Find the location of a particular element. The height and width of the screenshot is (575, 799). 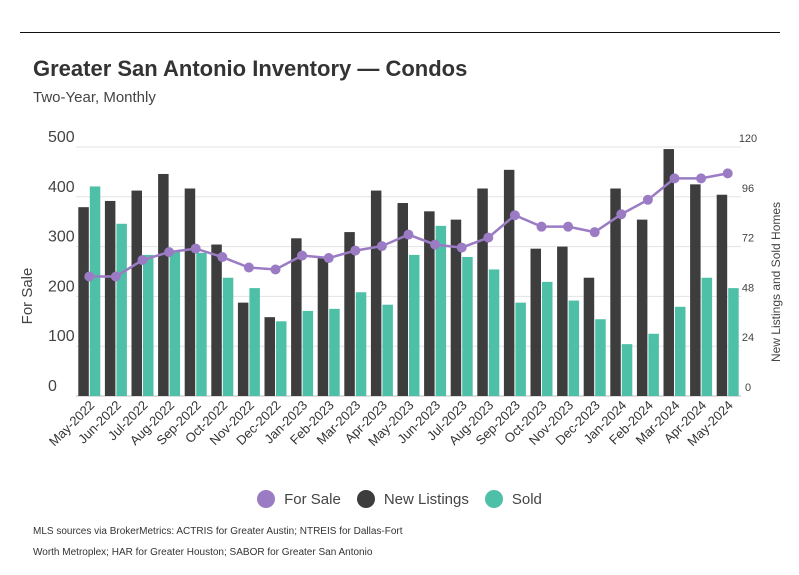

y2-tick-label: 72 is located at coordinates (748, 239).